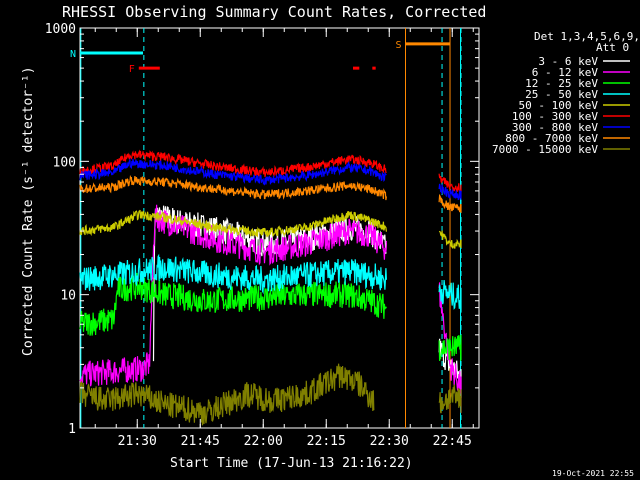 This screenshot has width=640, height=480. Describe the element at coordinates (68, 296) in the screenshot. I see `y-tick-label: 10` at that location.